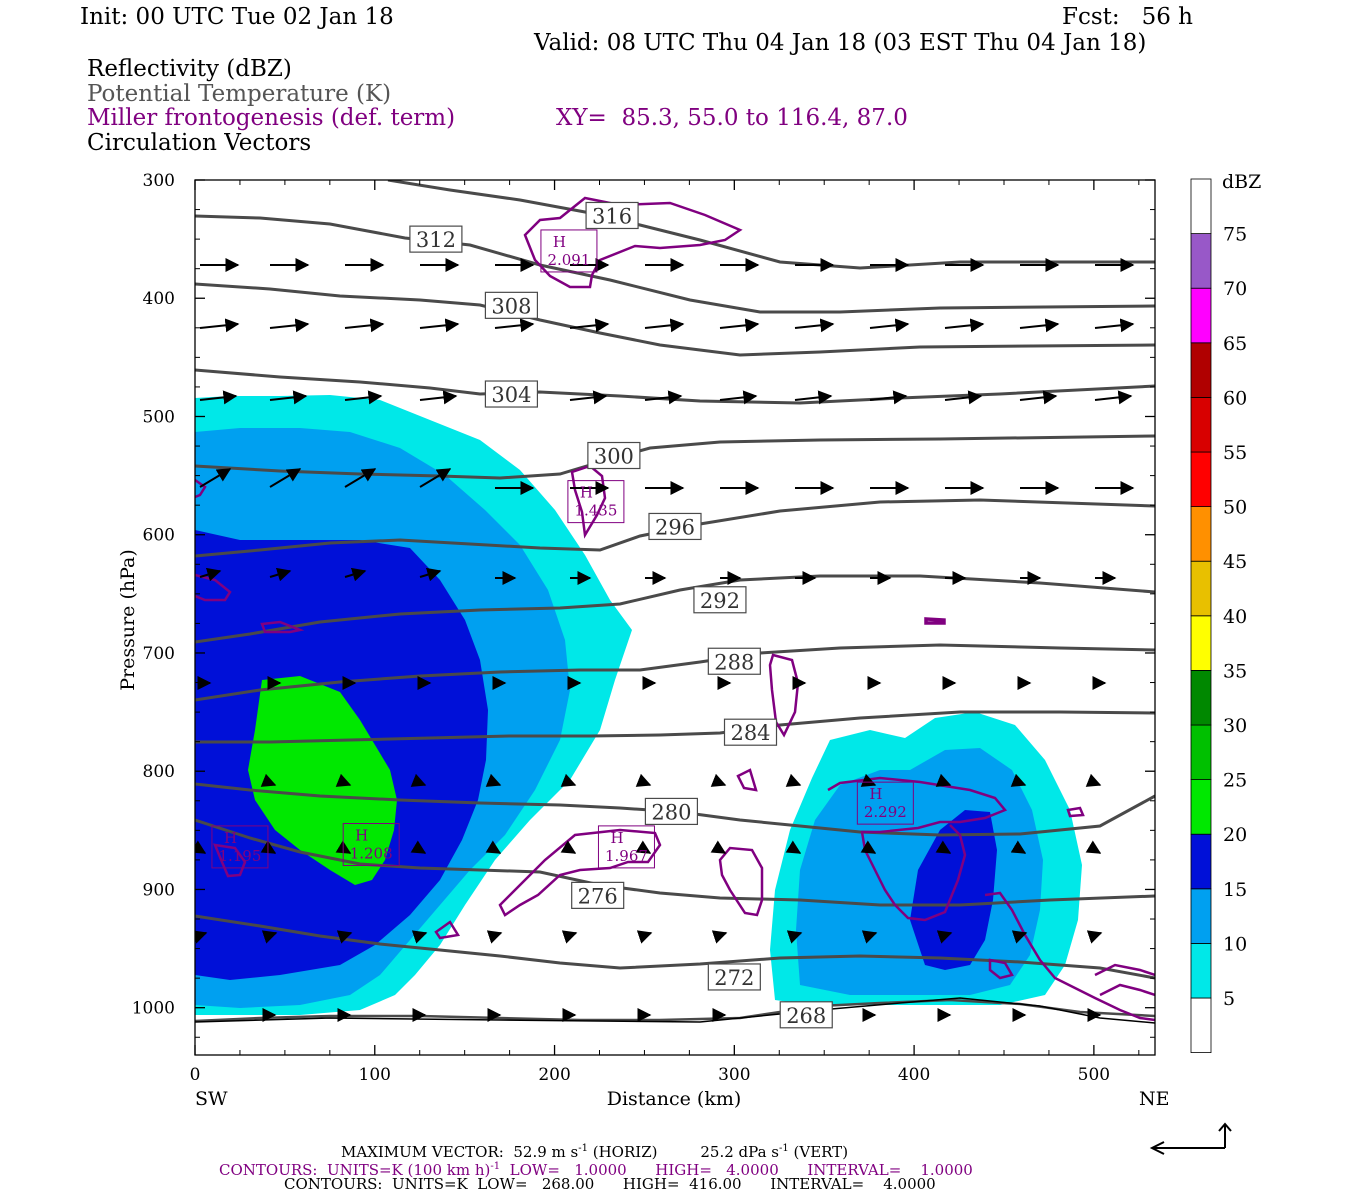  Describe the element at coordinates (371, 854) in the screenshot. I see `fronto-high-value: 1.208` at that location.